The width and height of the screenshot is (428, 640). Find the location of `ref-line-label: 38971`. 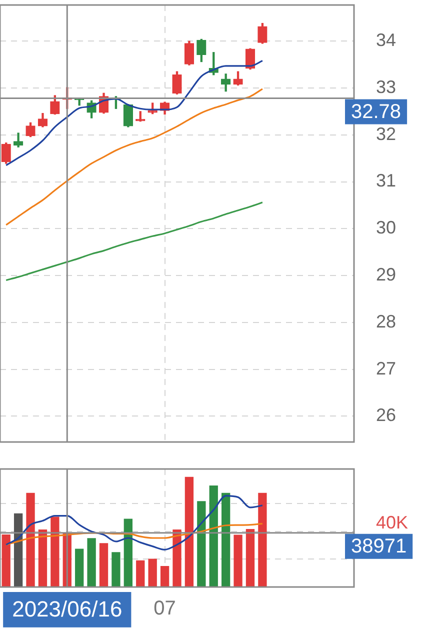

ref-line-label: 38971 is located at coordinates (379, 546).